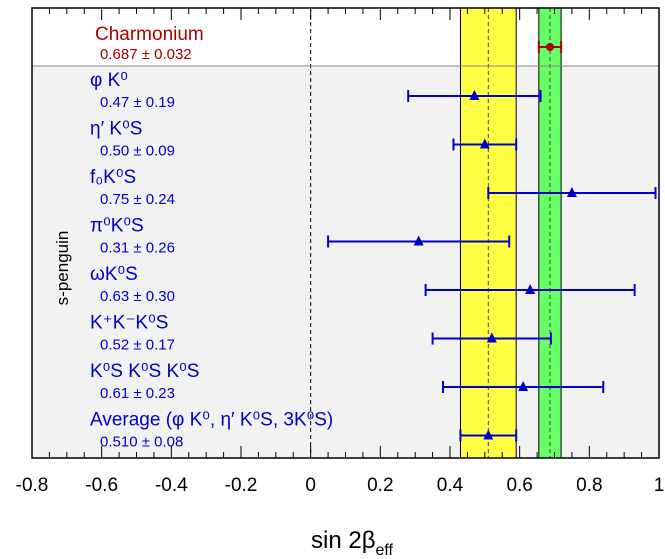 The width and height of the screenshot is (665, 559). Describe the element at coordinates (62, 268) in the screenshot. I see `group-label-s-penguin: s-penguin` at that location.